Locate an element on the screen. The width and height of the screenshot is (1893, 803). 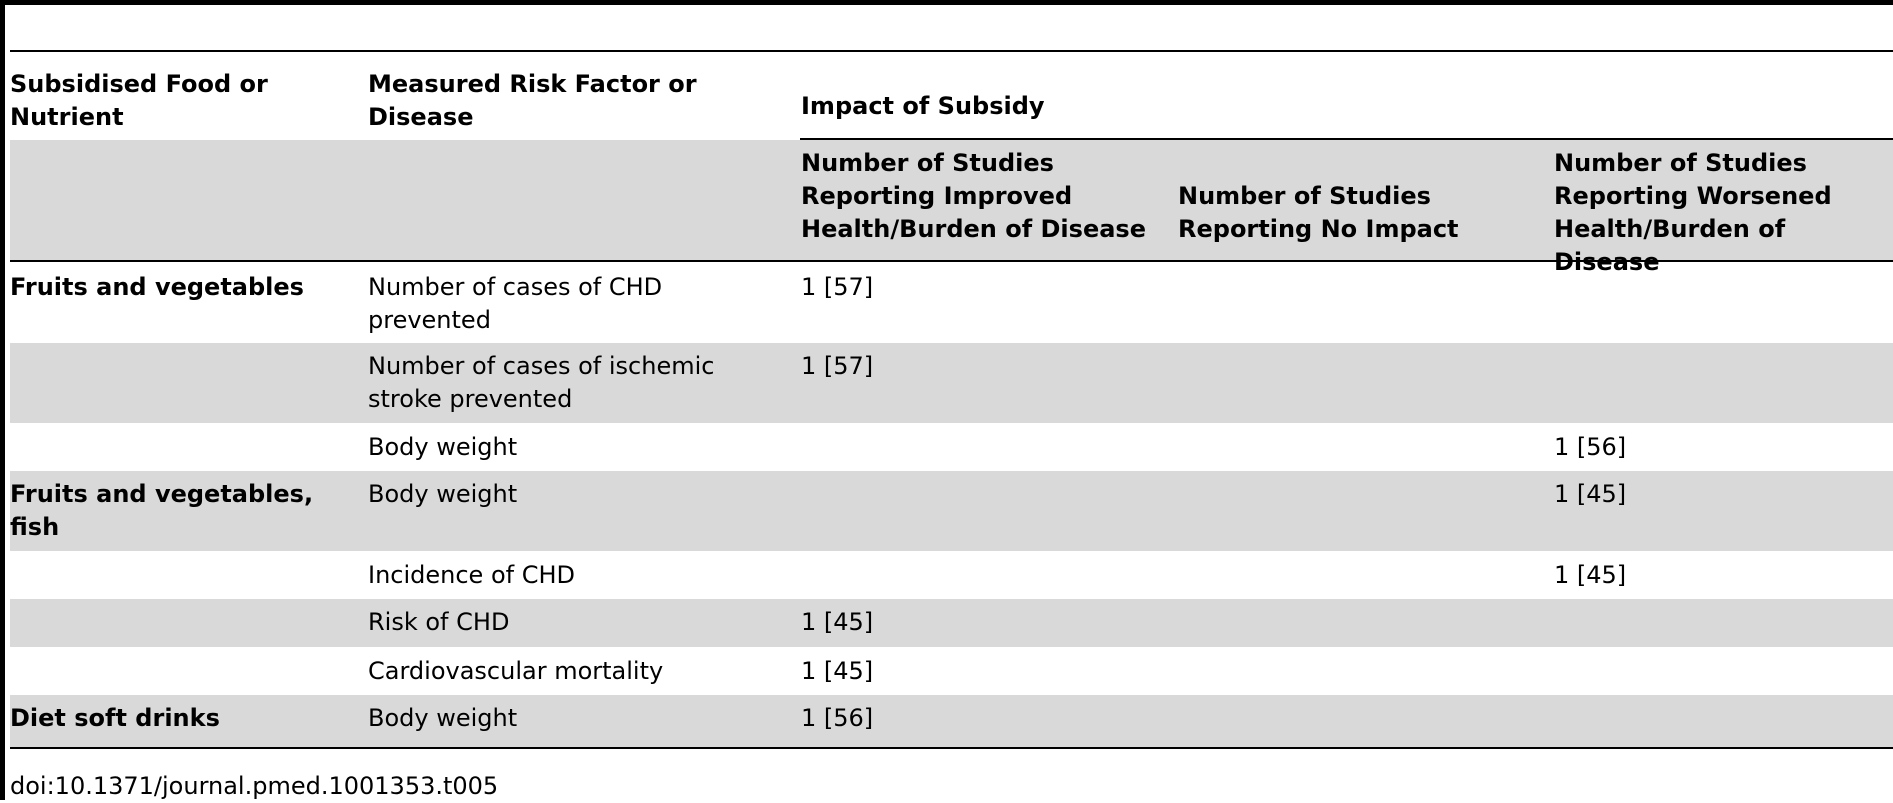
subheader-band is located at coordinates (951, 200).